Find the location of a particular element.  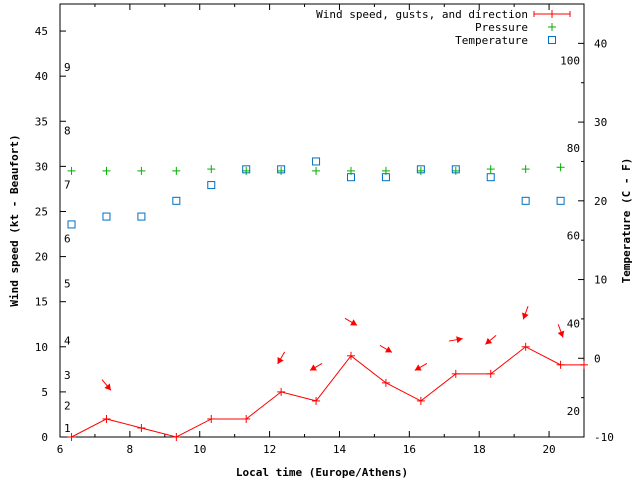

legend-label: Temperature is located at coordinates (491, 40).